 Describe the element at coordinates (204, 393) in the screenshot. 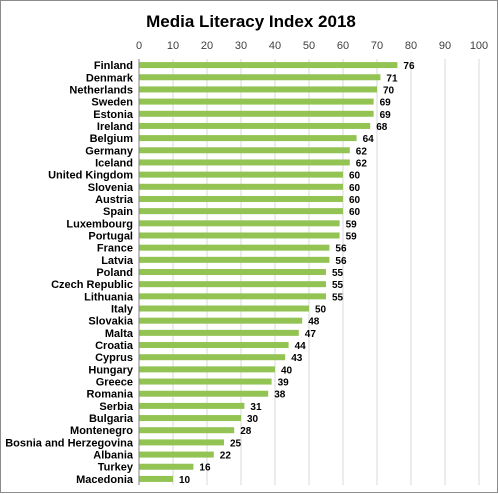

I see `bar-romania` at that location.